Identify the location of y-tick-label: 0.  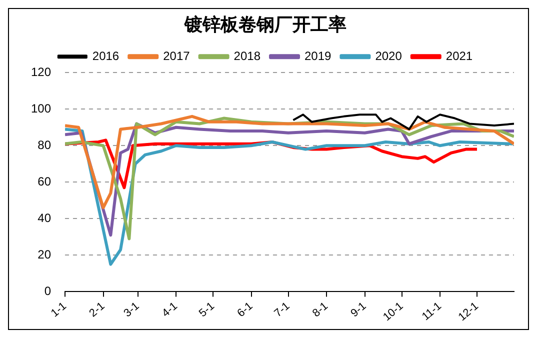
(48, 291).